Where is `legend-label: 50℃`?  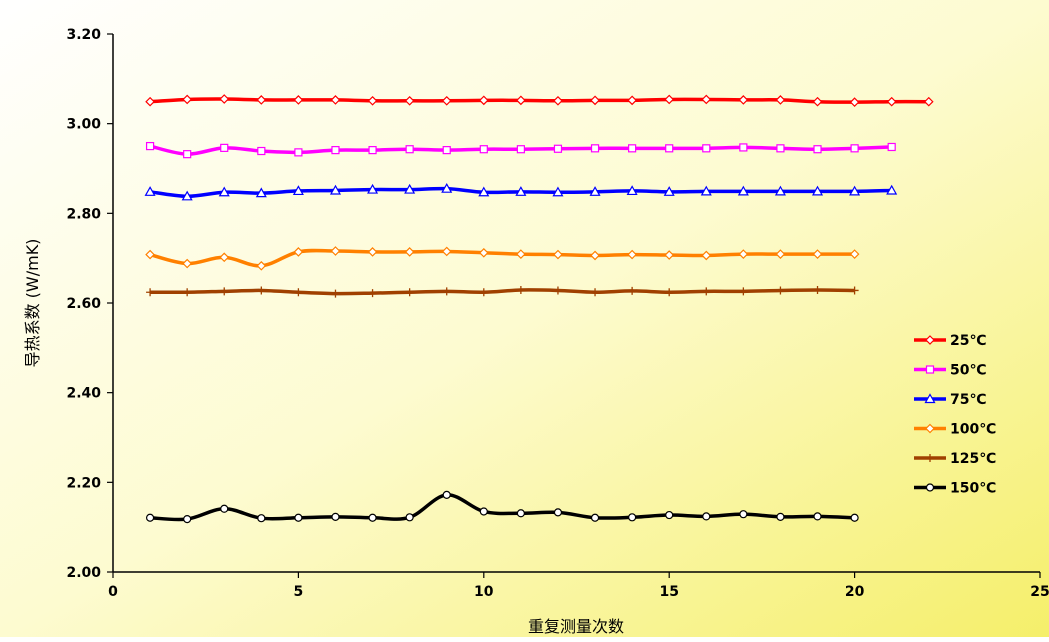
legend-label: 50℃ is located at coordinates (968, 371).